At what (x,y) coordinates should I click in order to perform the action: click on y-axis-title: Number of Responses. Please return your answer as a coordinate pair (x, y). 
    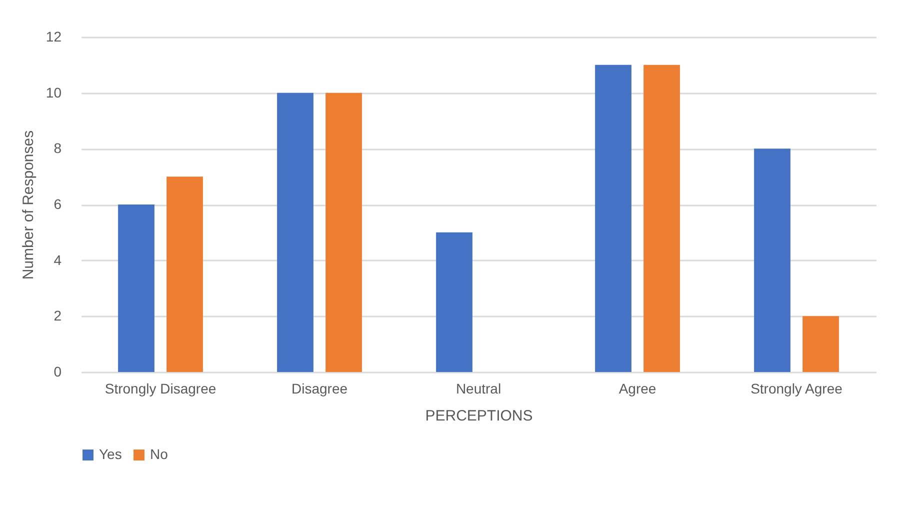
    Looking at the image, I should click on (28, 205).